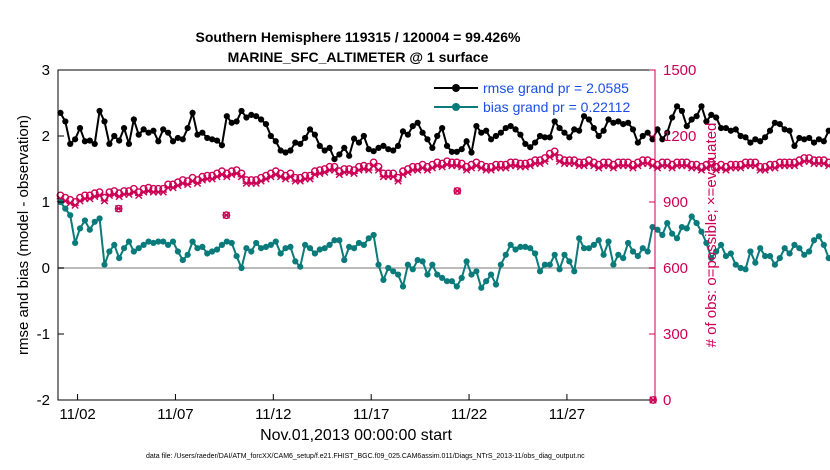 The height and width of the screenshot is (470, 830). What do you see at coordinates (554, 155) in the screenshot?
I see `obs-evaluated-point` at bounding box center [554, 155].